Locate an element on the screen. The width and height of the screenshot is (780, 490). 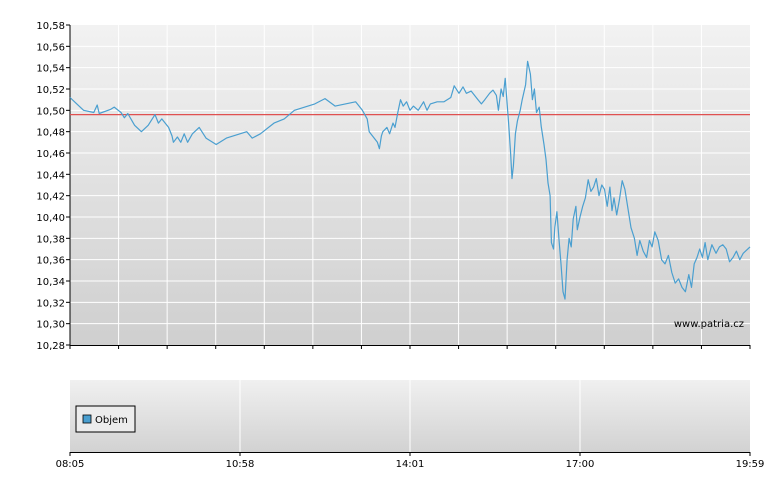
price-y-tick-label: 10,28 is located at coordinates (50, 346).